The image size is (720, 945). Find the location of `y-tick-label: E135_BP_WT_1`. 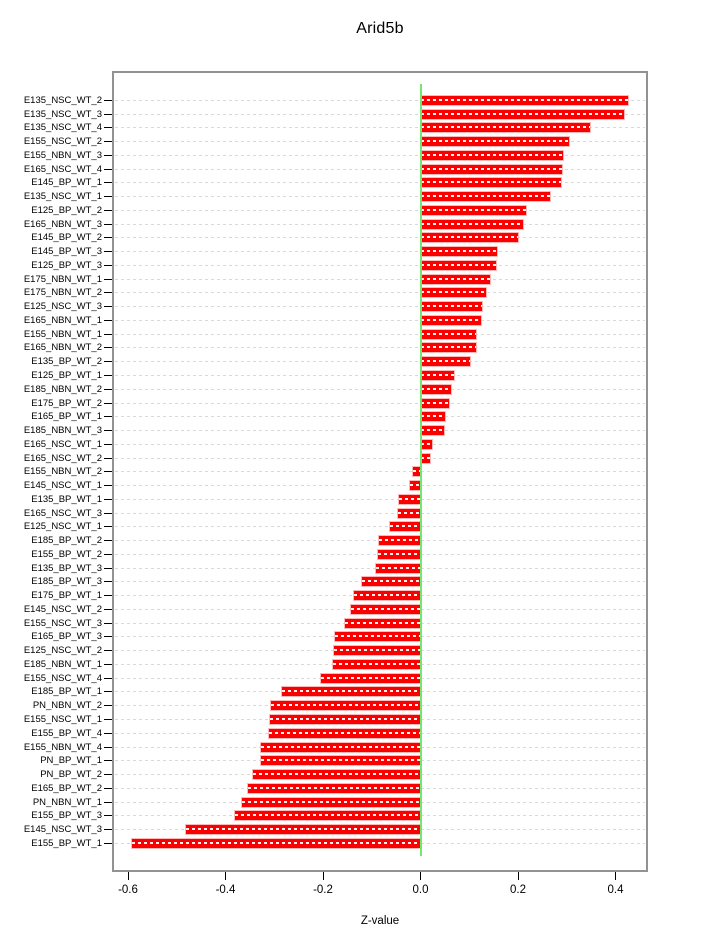

y-tick-label: E135_BP_WT_1 is located at coordinates (66, 499).